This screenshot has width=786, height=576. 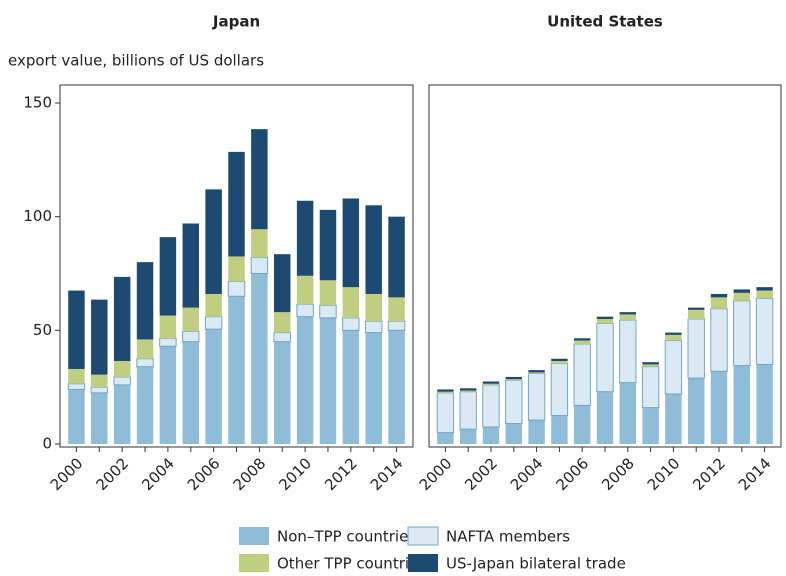 I want to click on legend-label: Other TPP countries, so click(x=351, y=564).